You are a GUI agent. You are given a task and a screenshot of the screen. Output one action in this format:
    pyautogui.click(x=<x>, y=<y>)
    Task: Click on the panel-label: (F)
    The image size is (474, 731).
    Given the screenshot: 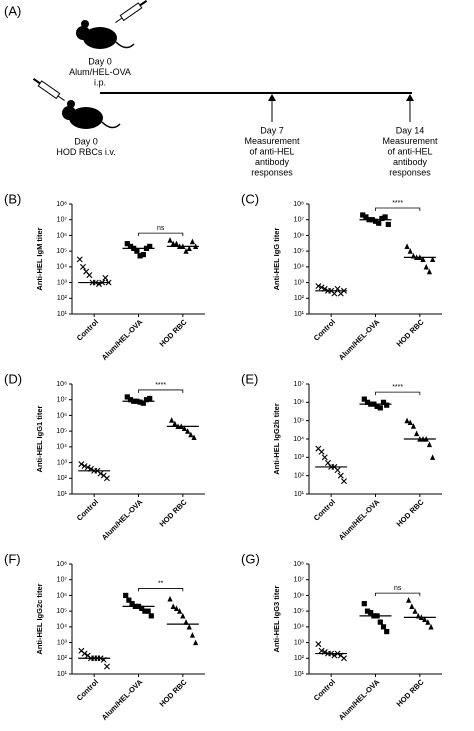 What is the action you would take?
    pyautogui.click(x=12, y=558)
    